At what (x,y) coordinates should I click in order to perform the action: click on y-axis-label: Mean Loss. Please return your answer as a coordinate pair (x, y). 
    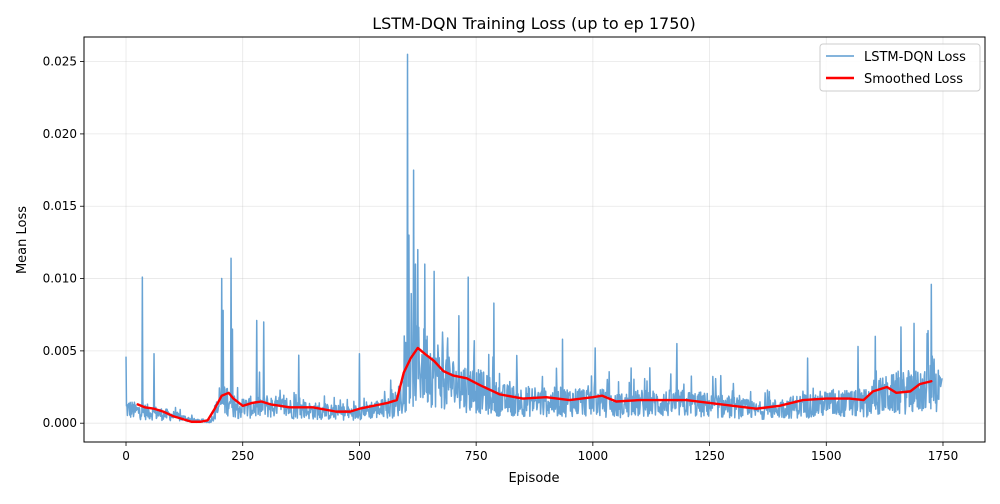
    Looking at the image, I should click on (22, 240).